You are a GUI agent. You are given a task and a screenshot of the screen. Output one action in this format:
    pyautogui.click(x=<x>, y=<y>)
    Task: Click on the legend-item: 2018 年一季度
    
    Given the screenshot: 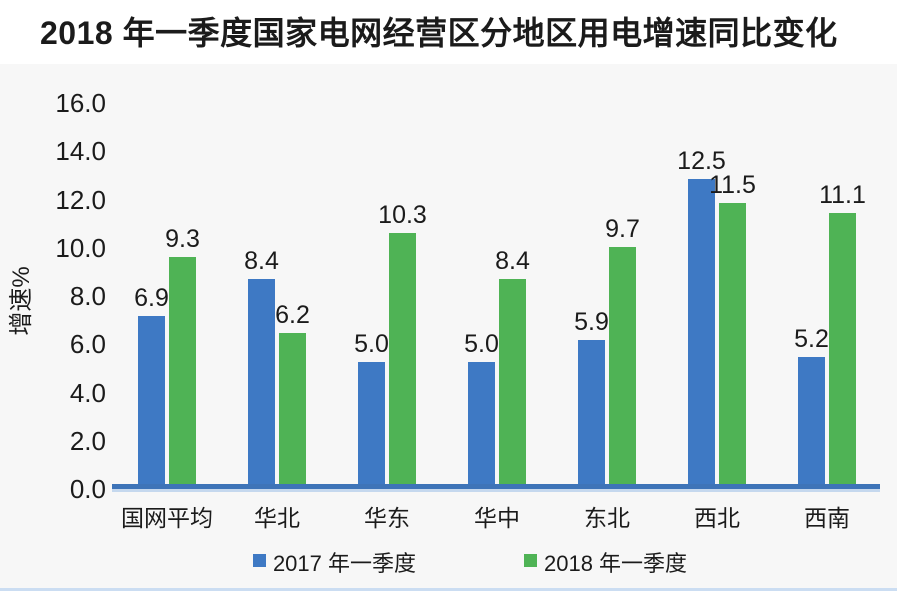 What is the action you would take?
    pyautogui.click(x=605, y=562)
    